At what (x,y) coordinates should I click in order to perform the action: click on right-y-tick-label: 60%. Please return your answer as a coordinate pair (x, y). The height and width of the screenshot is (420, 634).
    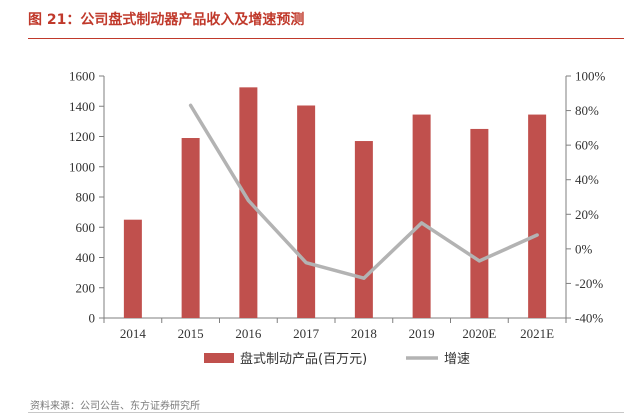
    Looking at the image, I should click on (587, 145).